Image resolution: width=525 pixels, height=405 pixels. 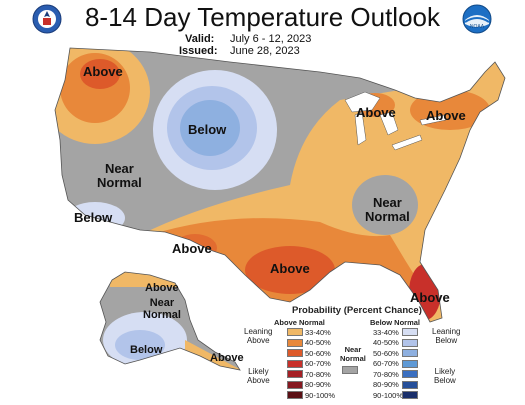 What do you see at coordinates (290, 268) in the screenshot?
I see `region-label-gulf: Above` at bounding box center [290, 268].